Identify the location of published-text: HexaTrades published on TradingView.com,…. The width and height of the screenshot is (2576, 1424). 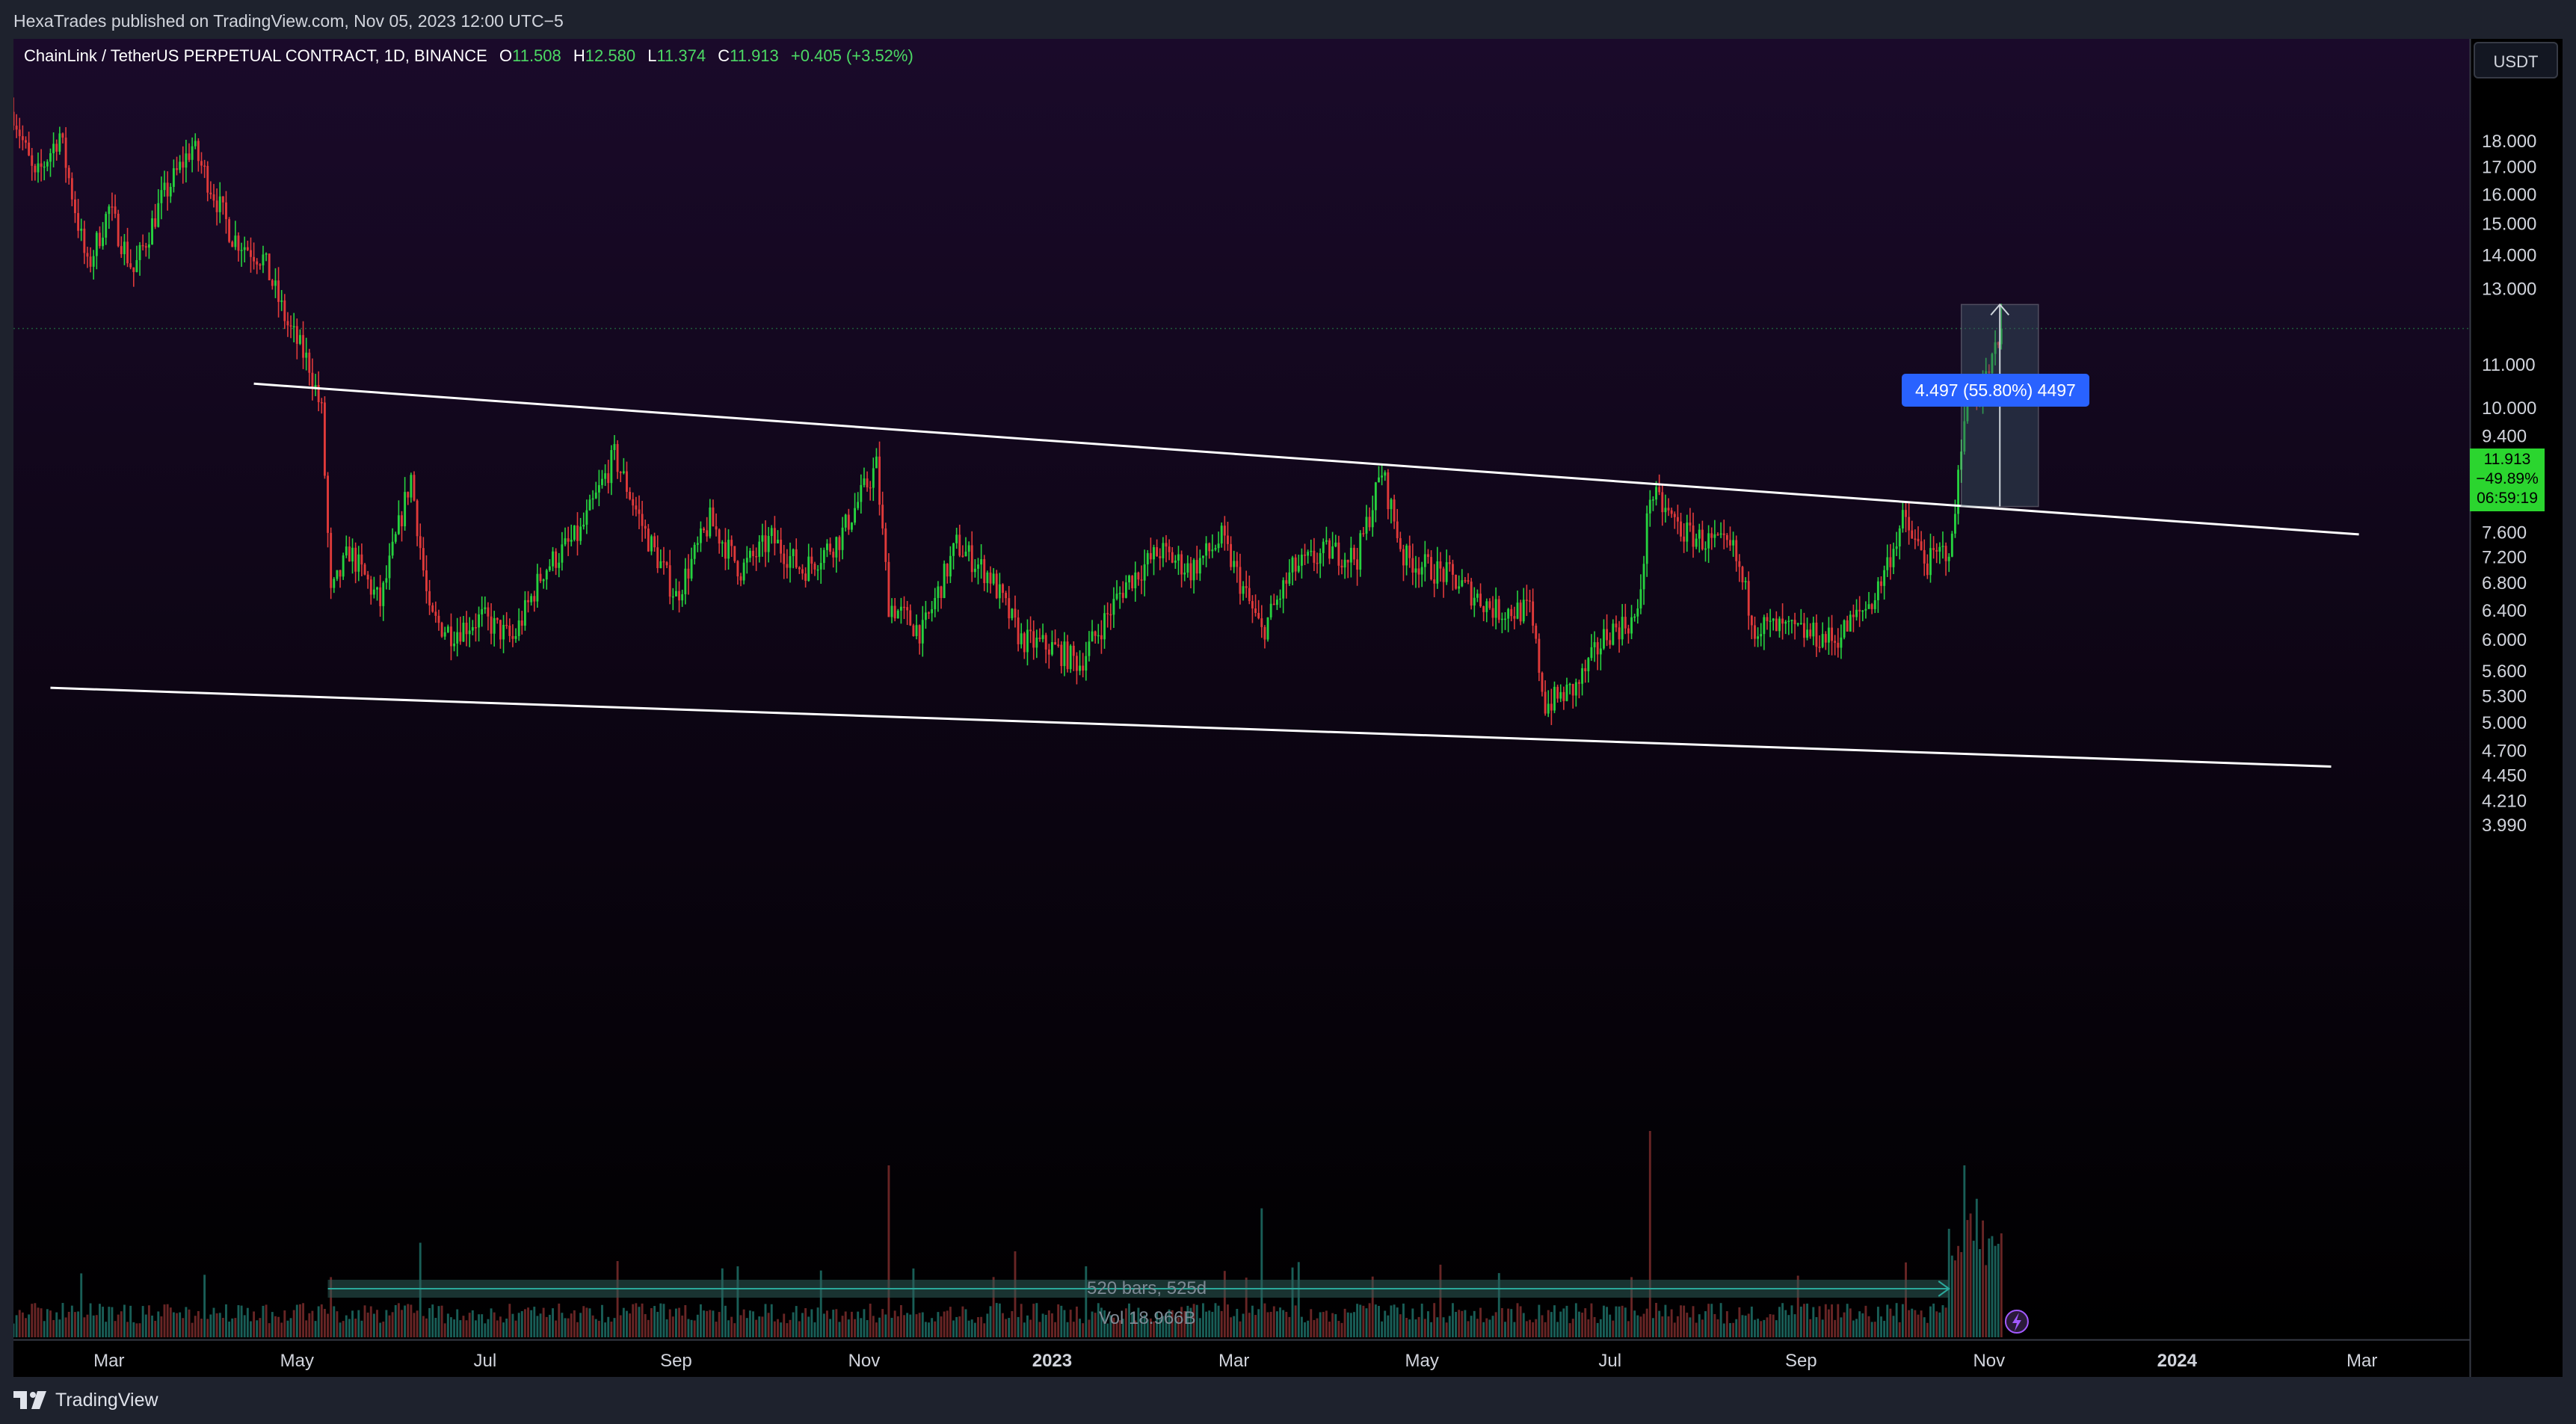
(288, 21).